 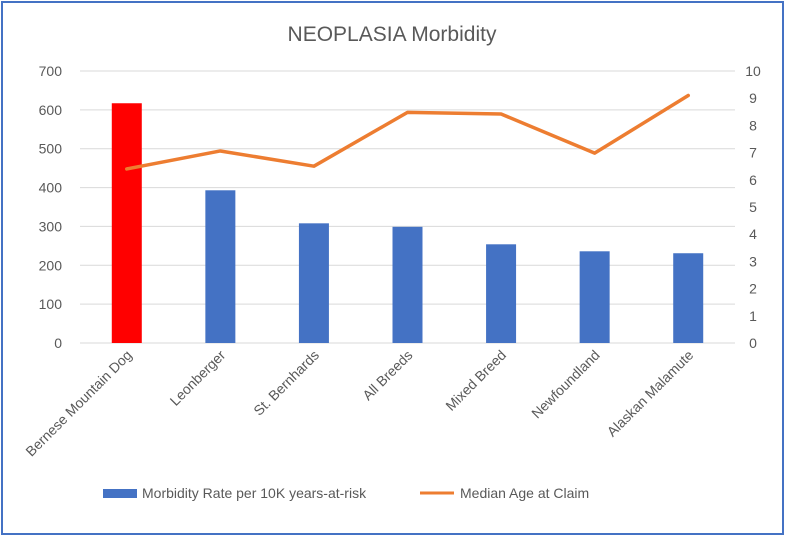 I want to click on right-tick-label: 2, so click(x=753, y=289).